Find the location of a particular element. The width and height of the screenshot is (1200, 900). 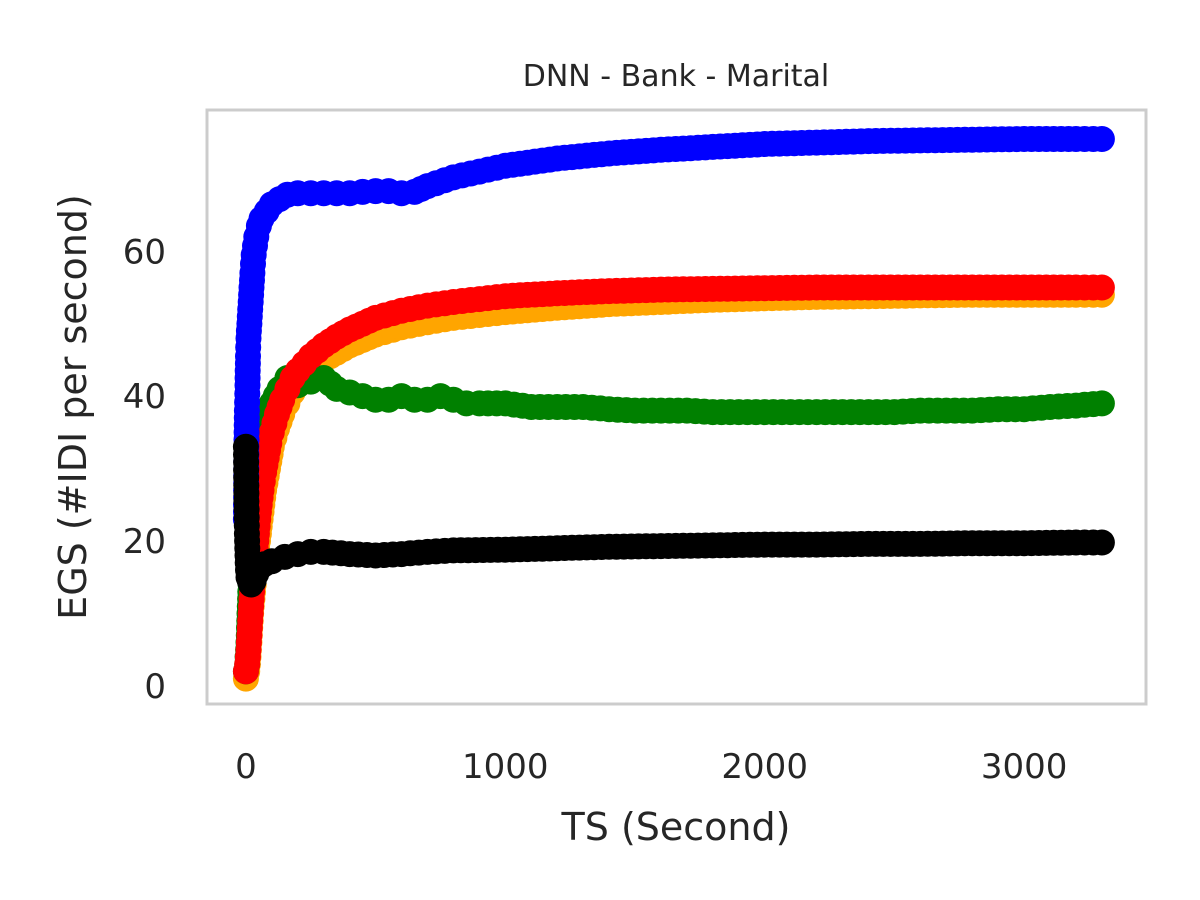

x-tick-label: 1000 is located at coordinates (505, 767).